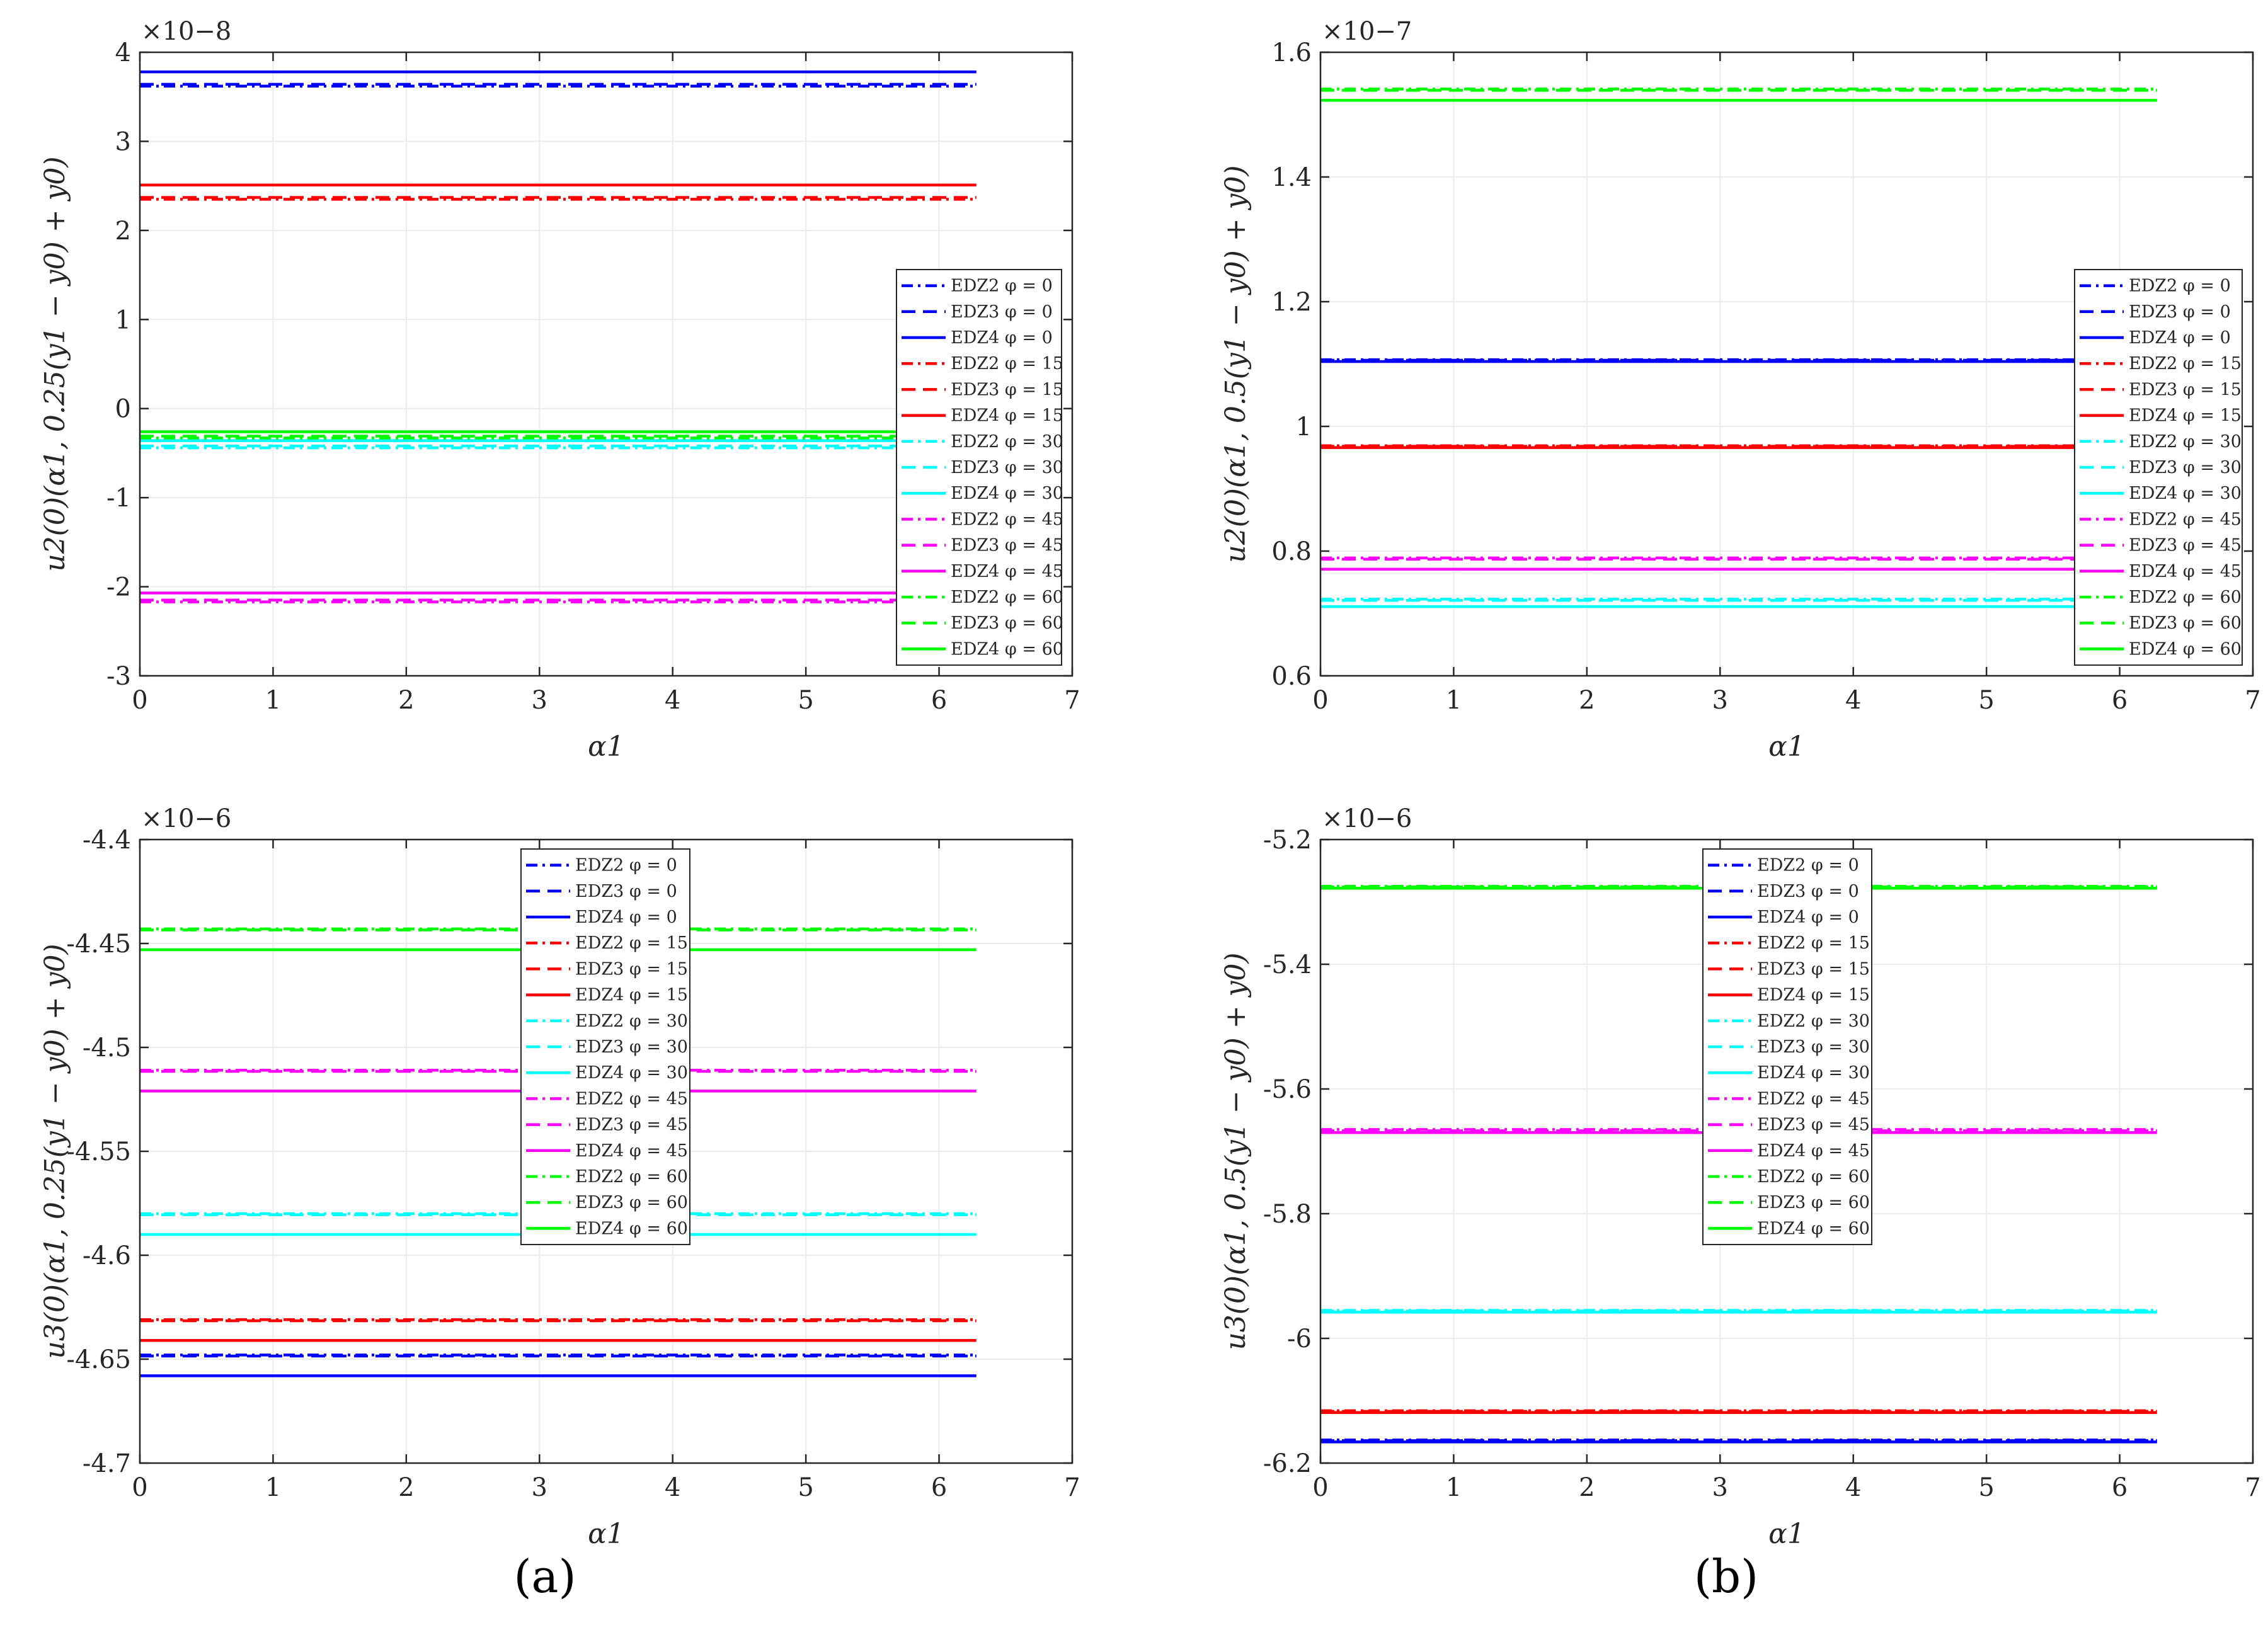  Describe the element at coordinates (1813, 1098) in the screenshot. I see `chart-bottom-right-legend-label-9: EDZ2 φ = 45` at that location.